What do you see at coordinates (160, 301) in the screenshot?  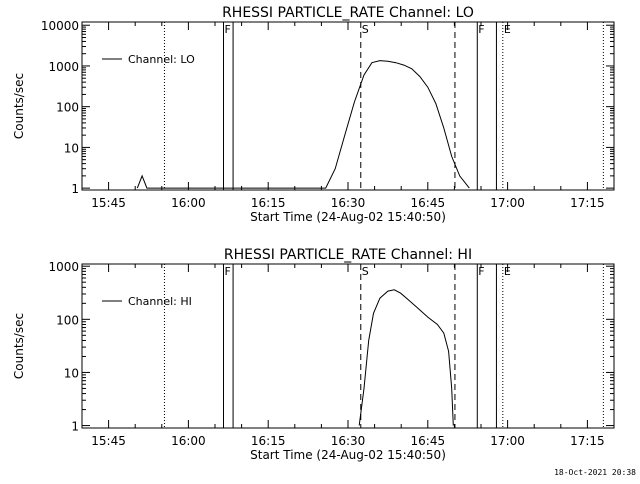 I see `legend-entry: Channel: HI` at bounding box center [160, 301].